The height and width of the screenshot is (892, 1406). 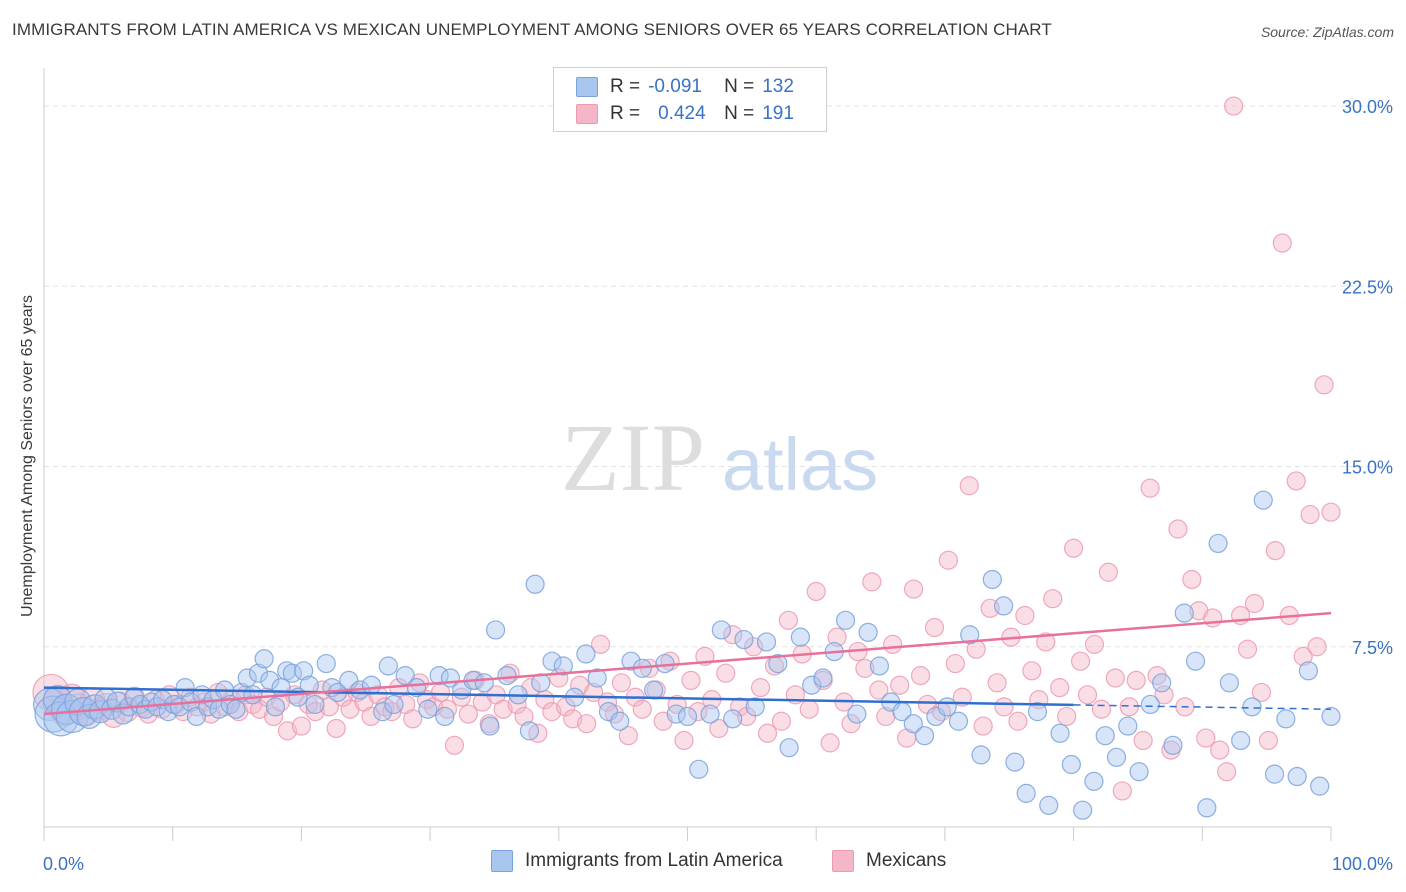 I want to click on y-tick-label: 15.0%, so click(x=1367, y=468).